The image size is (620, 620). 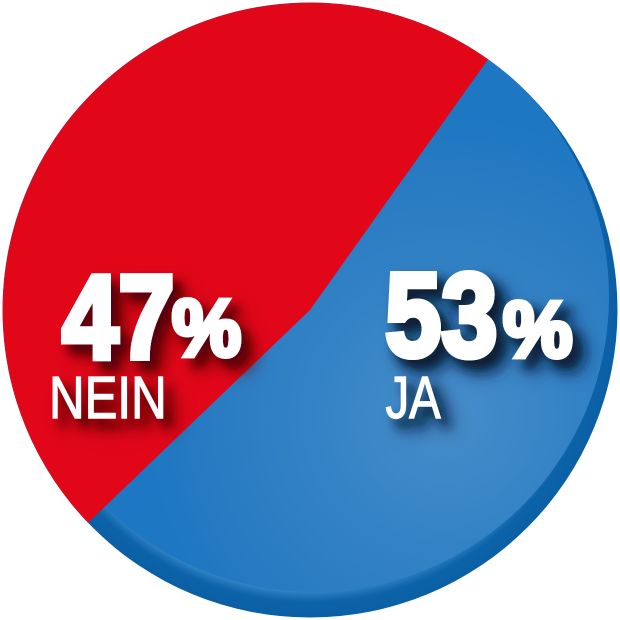 What do you see at coordinates (413, 398) in the screenshot?
I see `svg-text: JA` at bounding box center [413, 398].